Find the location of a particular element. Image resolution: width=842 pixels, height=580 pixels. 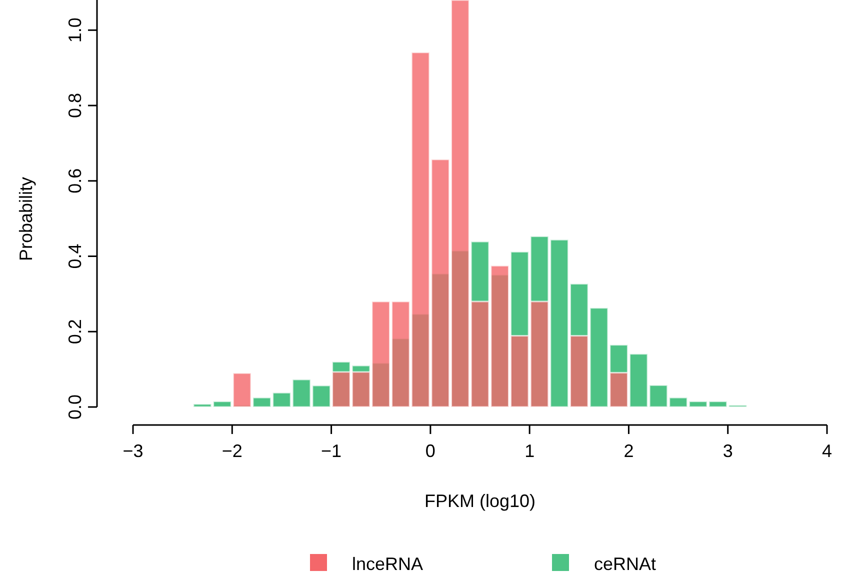

x-tick-label: 4 is located at coordinates (827, 450).